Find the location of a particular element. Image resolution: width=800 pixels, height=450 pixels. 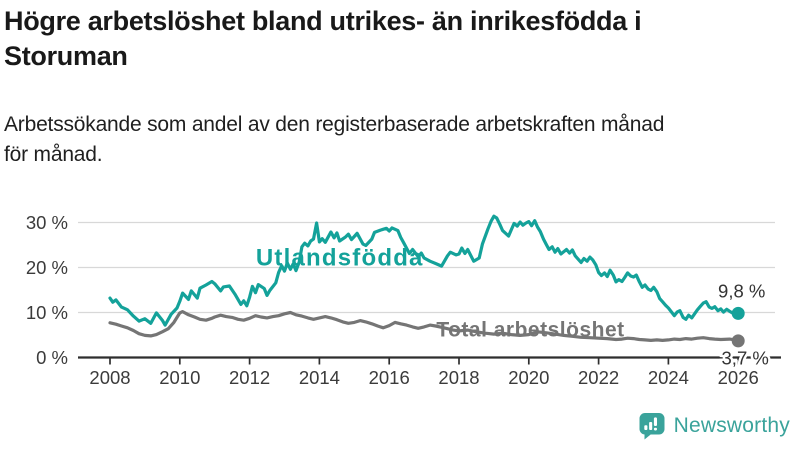

x-tick-label-2016: 2016 is located at coordinates (389, 377).